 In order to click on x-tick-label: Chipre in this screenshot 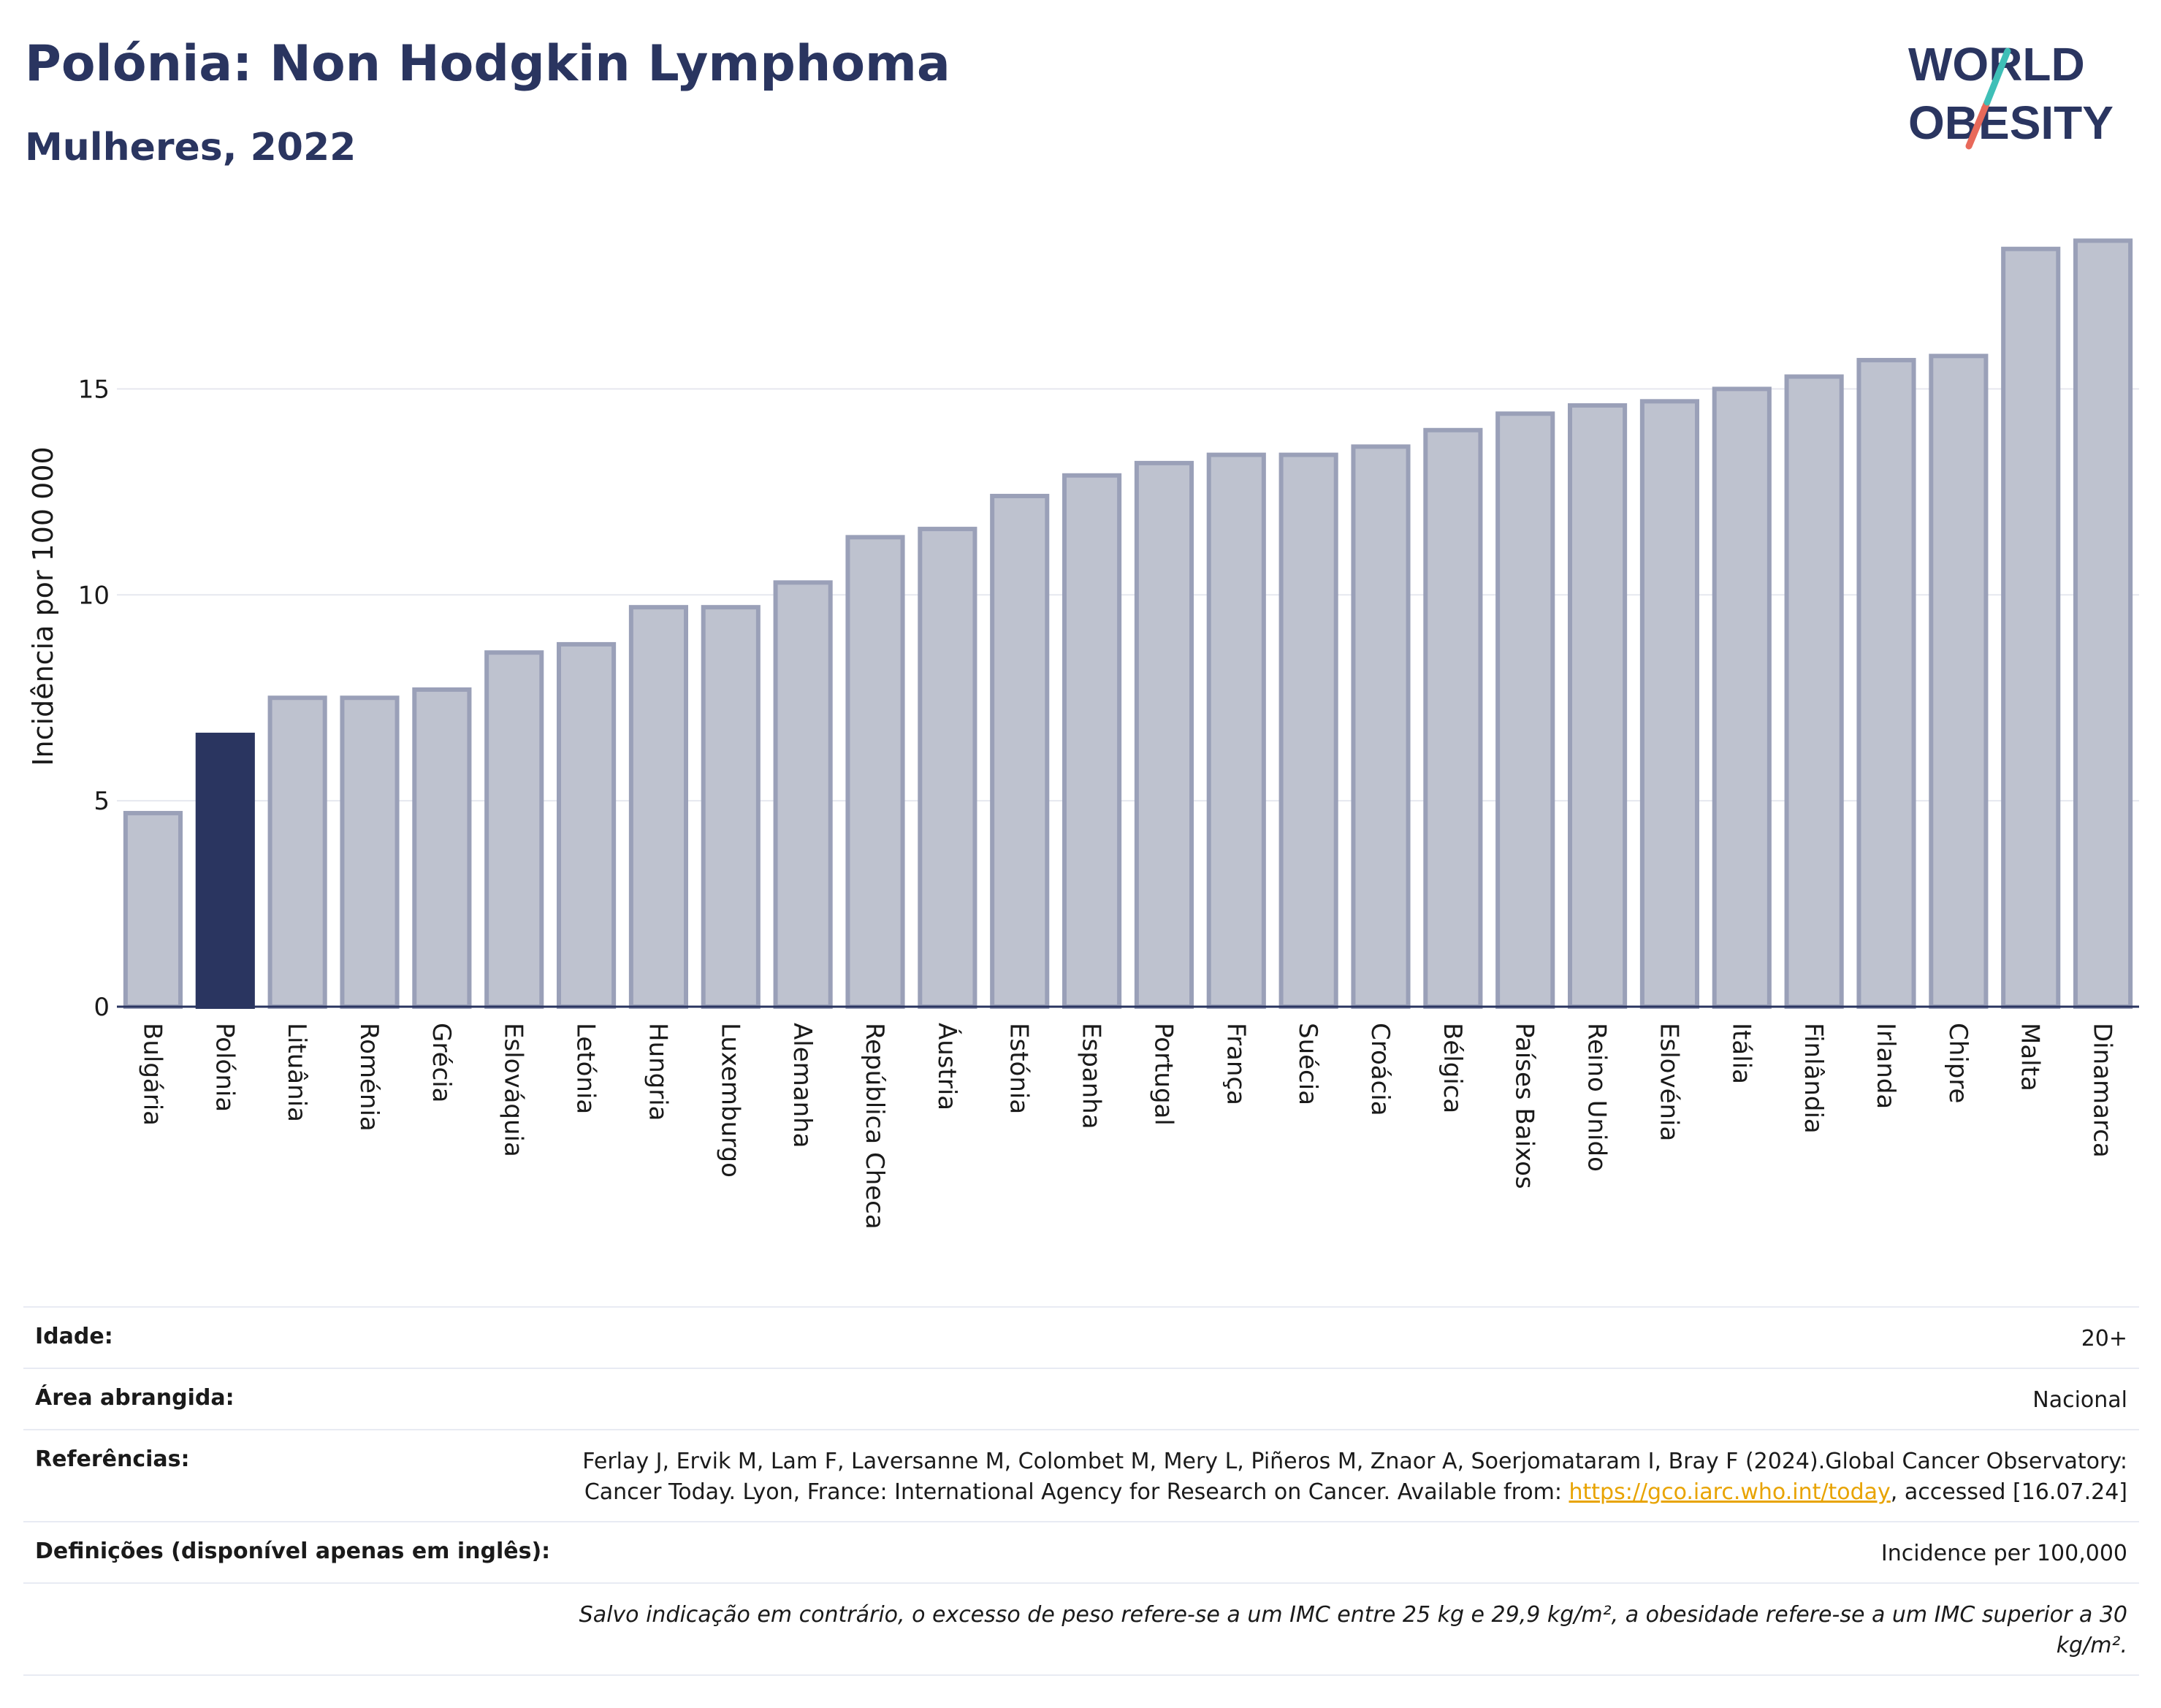, I will do `click(1958, 1063)`.